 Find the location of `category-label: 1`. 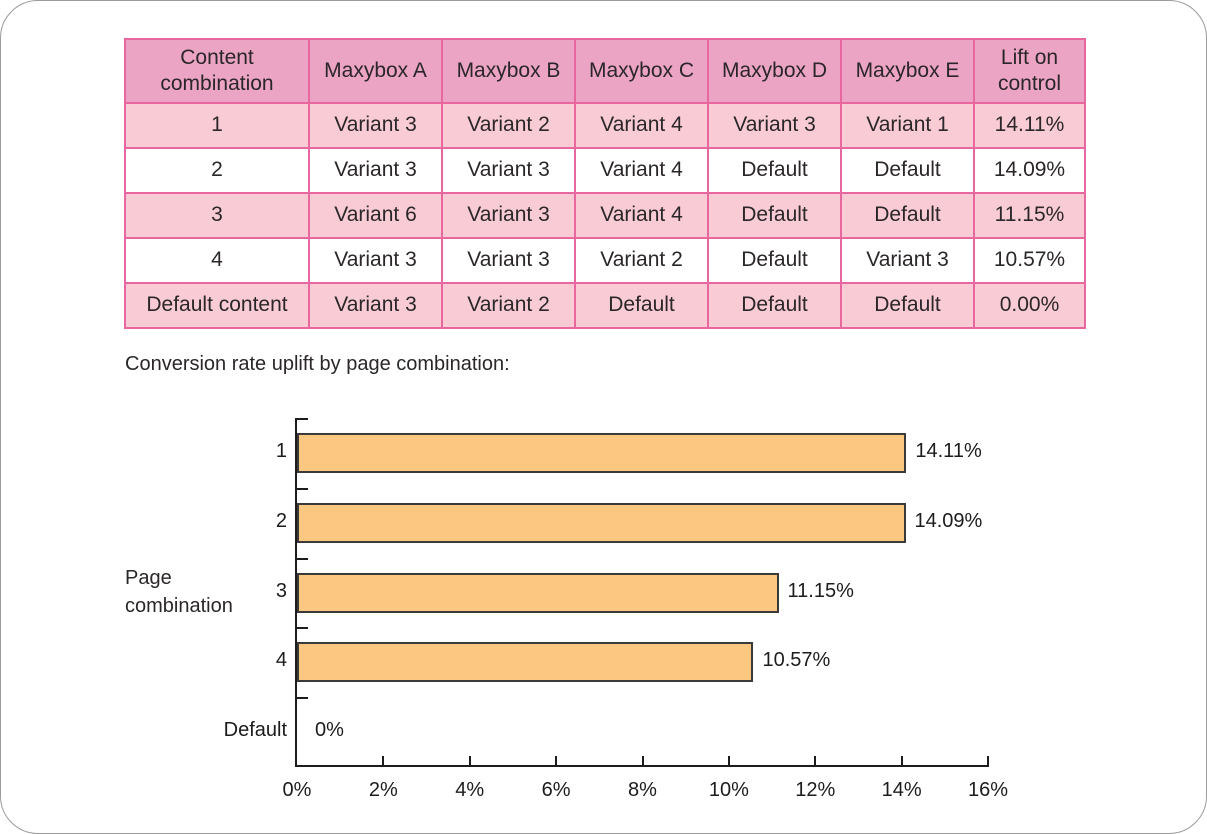

category-label: 1 is located at coordinates (281, 450).